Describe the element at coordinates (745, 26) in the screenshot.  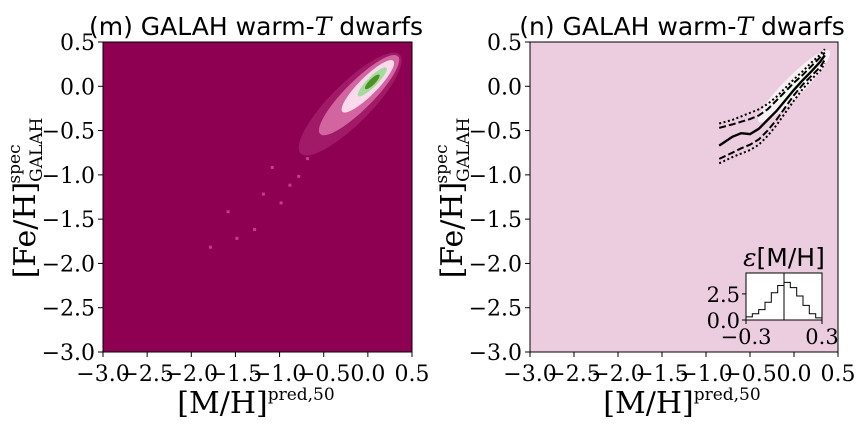
I see `panel-n-title-italic: T` at that location.